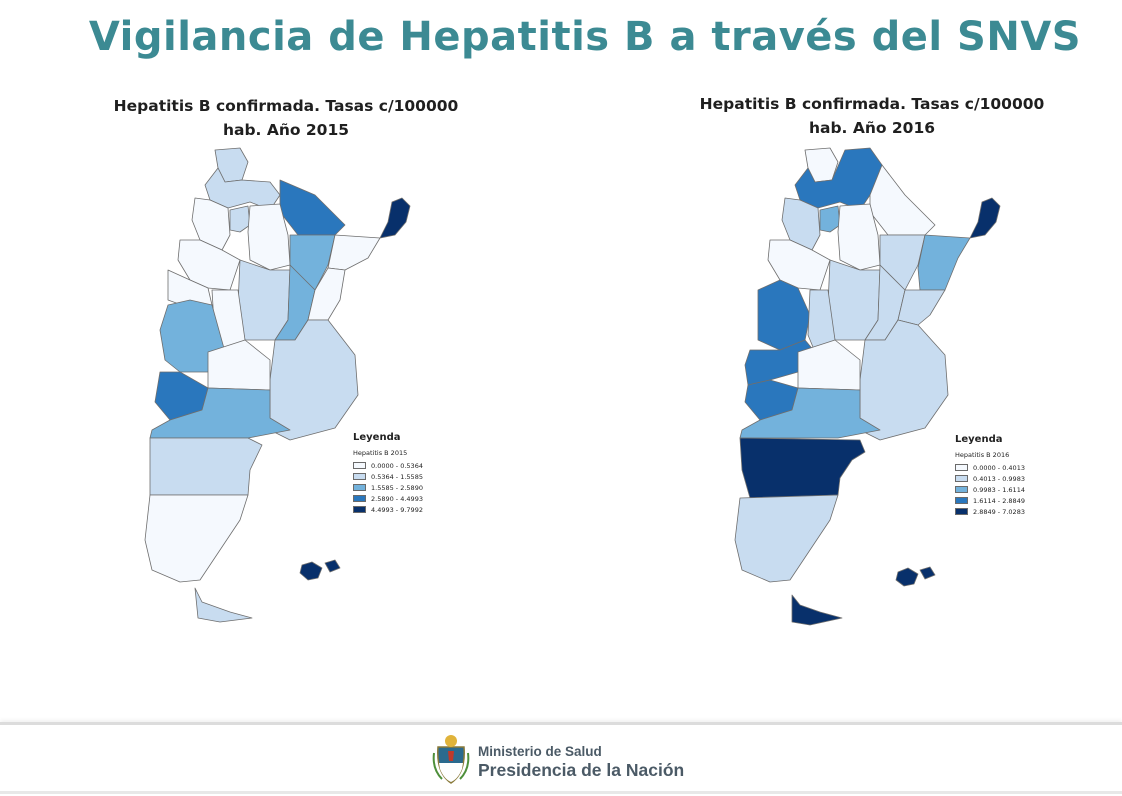 This screenshot has width=1122, height=796. I want to click on legend-label: 1.6114 - 2.8849, so click(999, 500).